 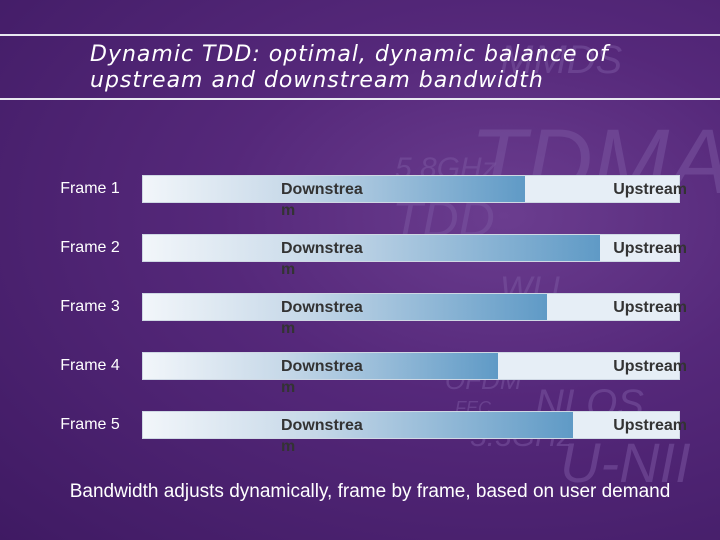 I want to click on frame-bar-1: Downstrea m Upstream, so click(x=414, y=197).